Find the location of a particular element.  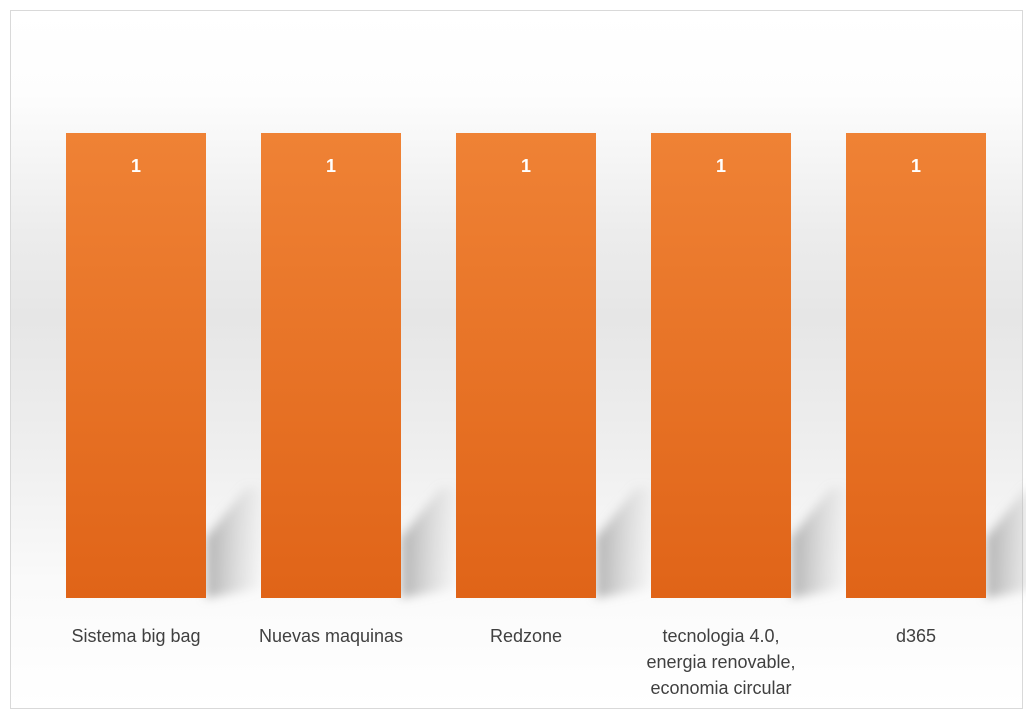

category-label-line: tecnologia 4.0, is located at coordinates (720, 636).